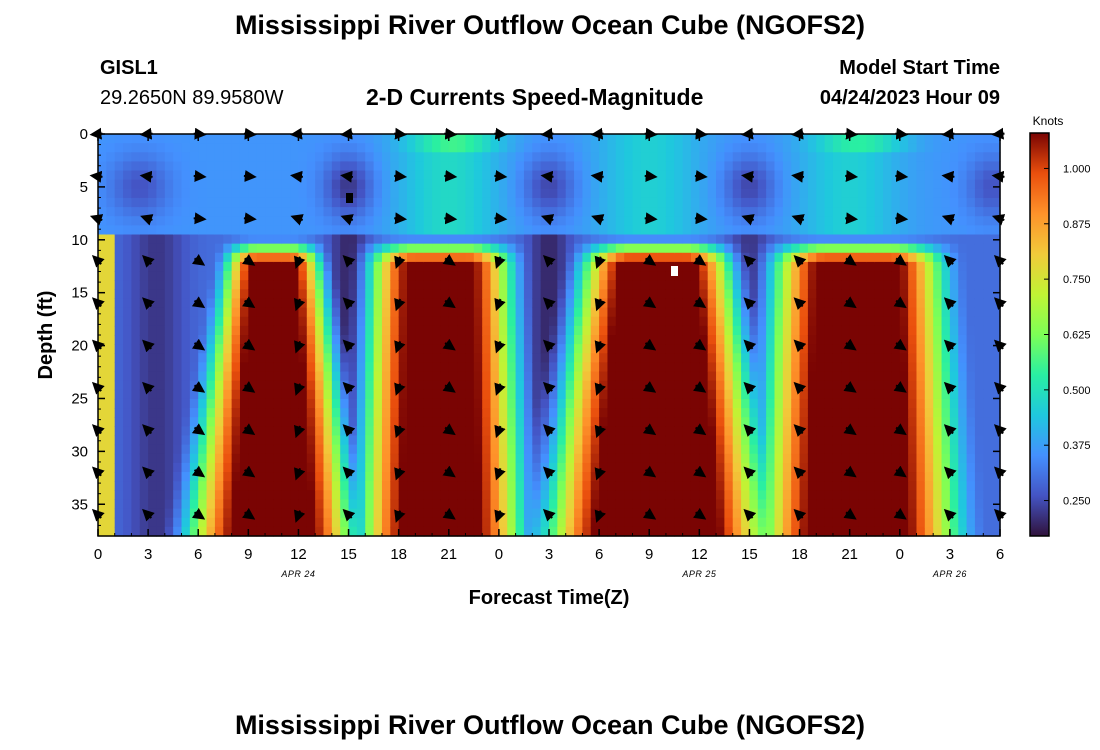 The image size is (1100, 750). Describe the element at coordinates (750, 473) in the screenshot. I see `current-arrow` at that location.